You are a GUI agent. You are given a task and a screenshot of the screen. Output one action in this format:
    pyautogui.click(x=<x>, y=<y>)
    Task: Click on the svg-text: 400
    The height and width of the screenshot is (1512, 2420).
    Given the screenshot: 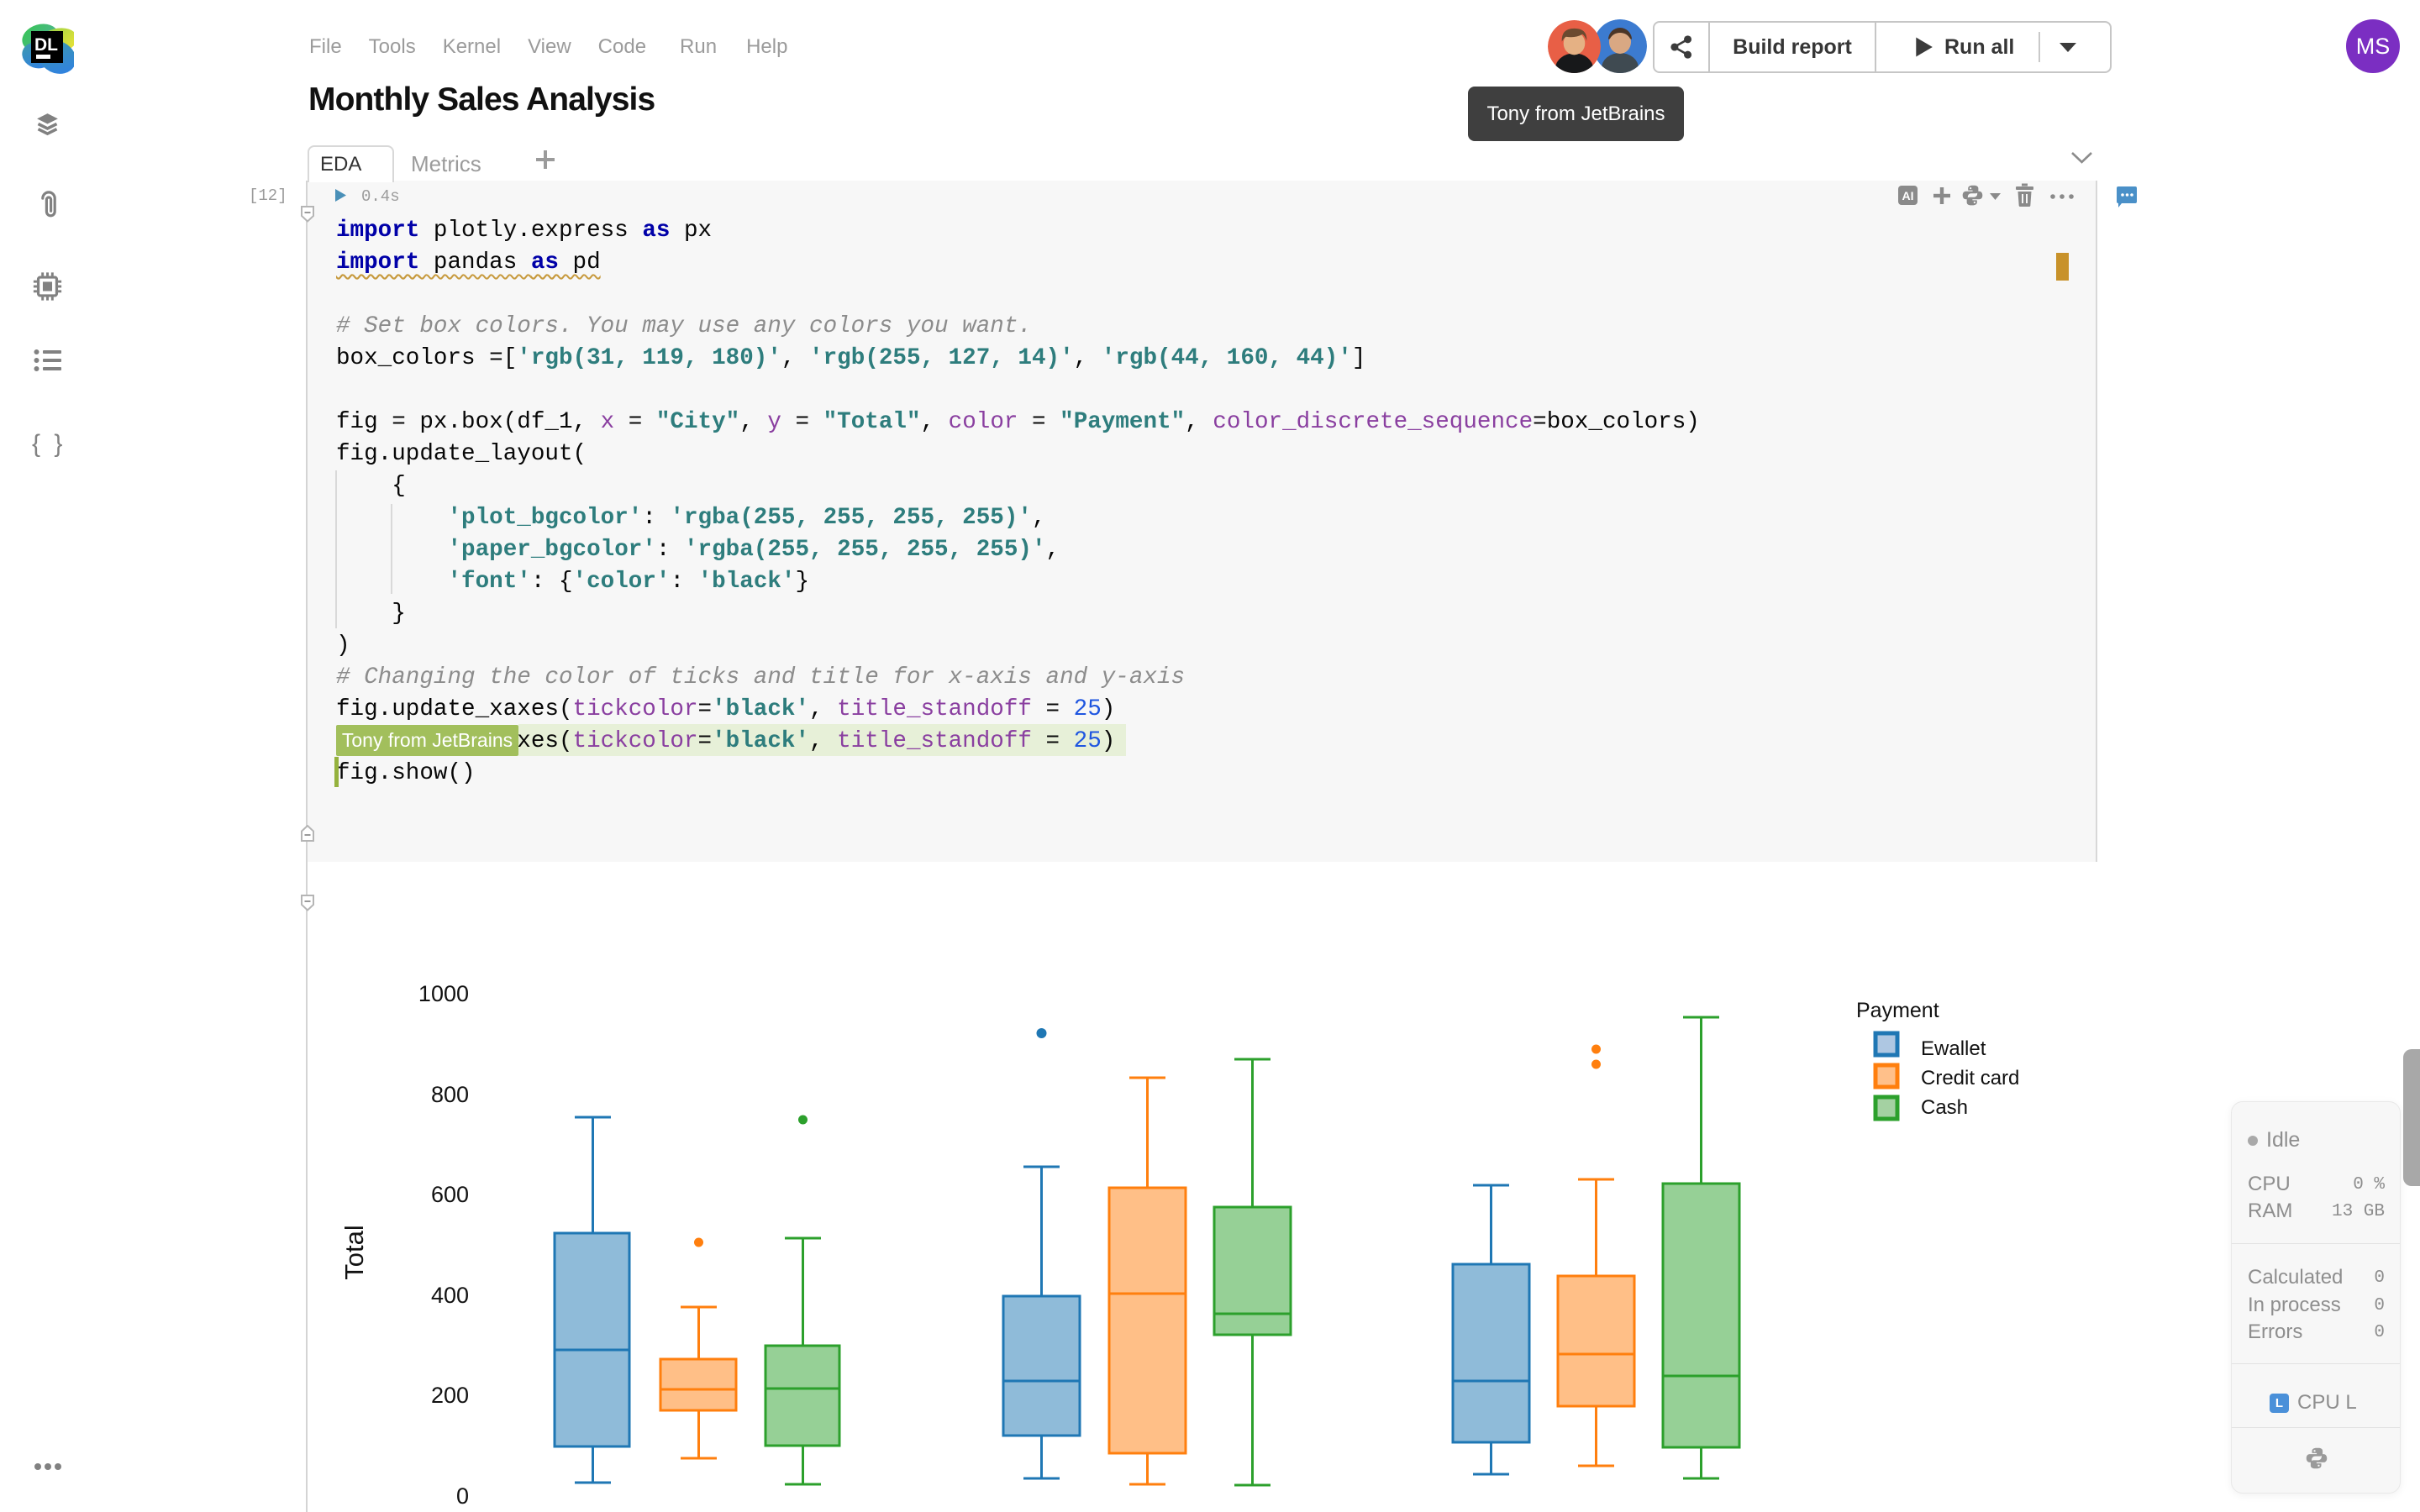 What is the action you would take?
    pyautogui.click(x=450, y=1295)
    